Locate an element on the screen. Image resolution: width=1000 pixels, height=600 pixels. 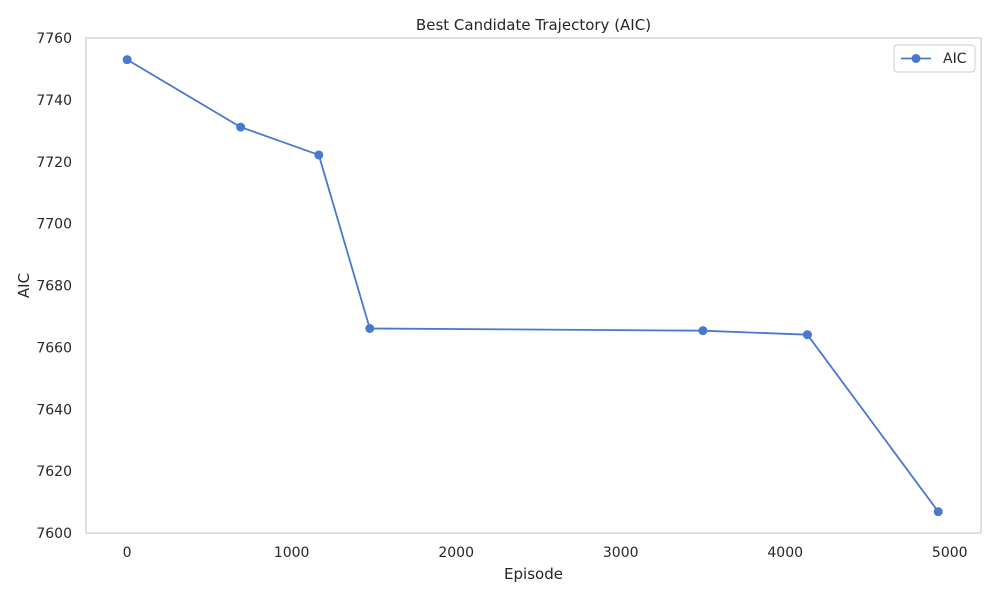
y-tick-label: 7660 is located at coordinates (54, 348).